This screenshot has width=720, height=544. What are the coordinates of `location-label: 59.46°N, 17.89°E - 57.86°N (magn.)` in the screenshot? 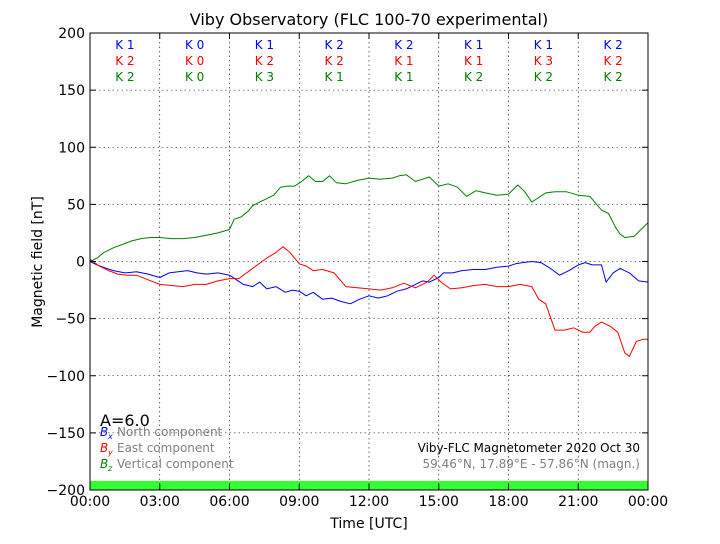 It's located at (531, 464).